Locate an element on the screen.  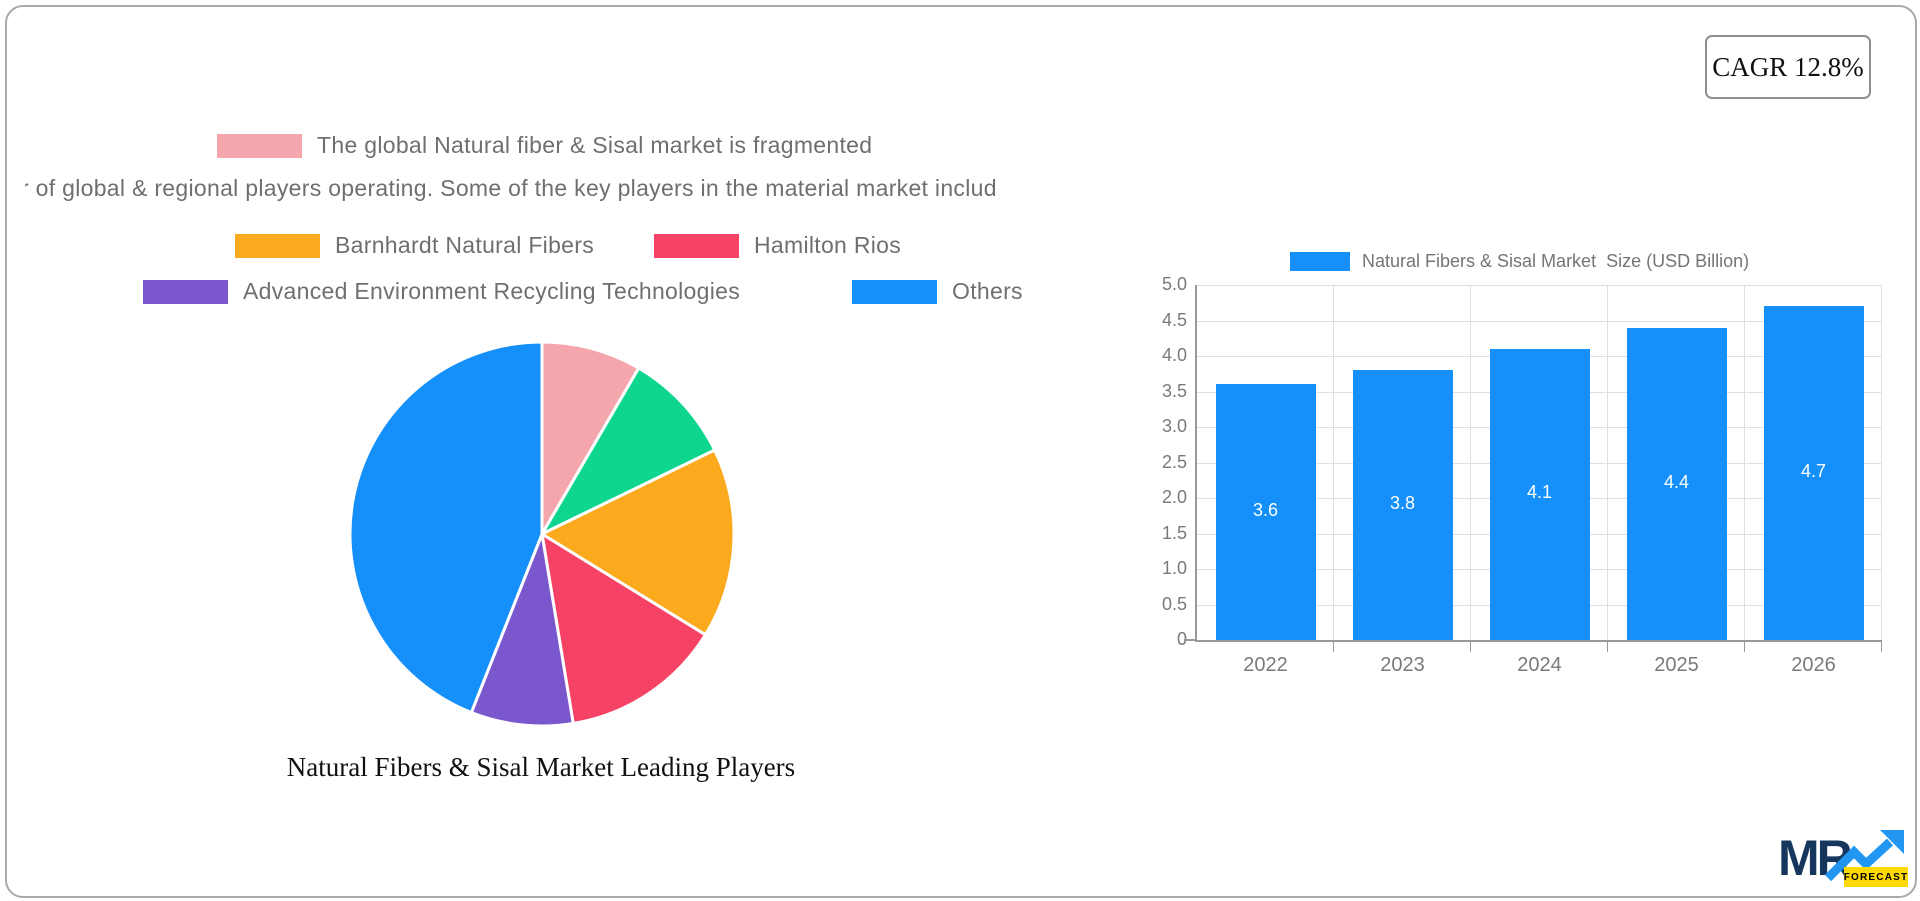
bar-2022: 3.6 is located at coordinates (1265, 512).